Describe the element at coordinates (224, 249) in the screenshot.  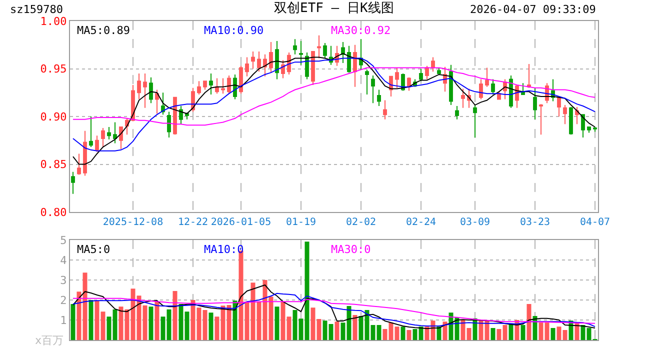
I see `text: MA10:0` at that location.